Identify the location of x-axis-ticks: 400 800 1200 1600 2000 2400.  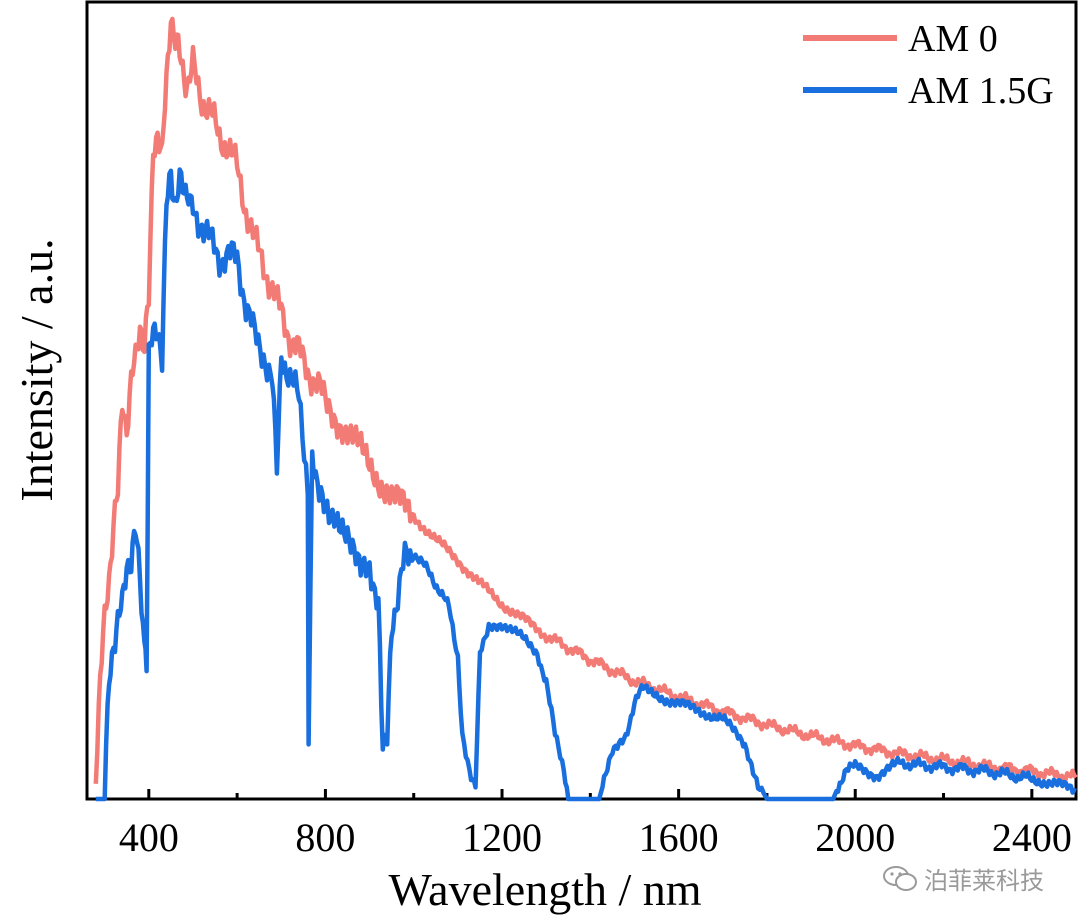
(595, 824).